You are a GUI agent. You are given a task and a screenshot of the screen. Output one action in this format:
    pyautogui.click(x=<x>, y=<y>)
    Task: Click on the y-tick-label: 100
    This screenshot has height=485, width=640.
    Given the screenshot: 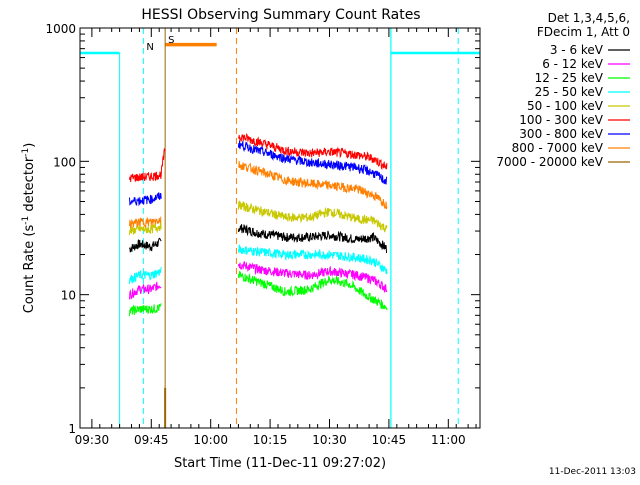 What is the action you would take?
    pyautogui.click(x=64, y=162)
    